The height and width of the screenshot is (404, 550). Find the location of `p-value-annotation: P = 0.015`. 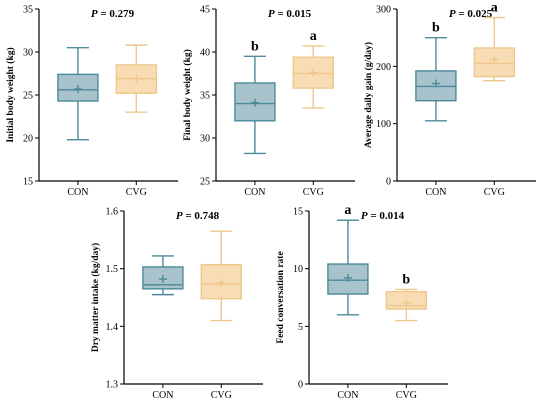

p-value-annotation: P = 0.015 is located at coordinates (290, 14).